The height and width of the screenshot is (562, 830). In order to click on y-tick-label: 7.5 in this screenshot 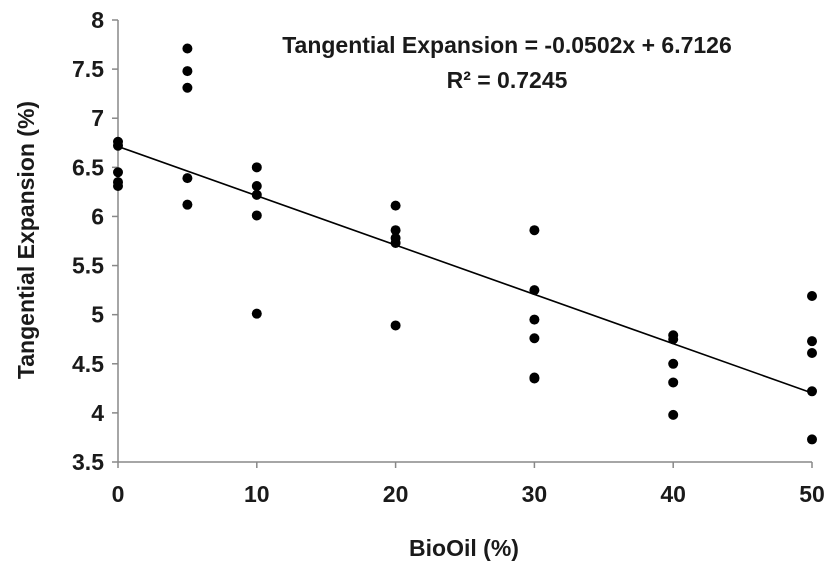, I will do `click(88, 69)`.